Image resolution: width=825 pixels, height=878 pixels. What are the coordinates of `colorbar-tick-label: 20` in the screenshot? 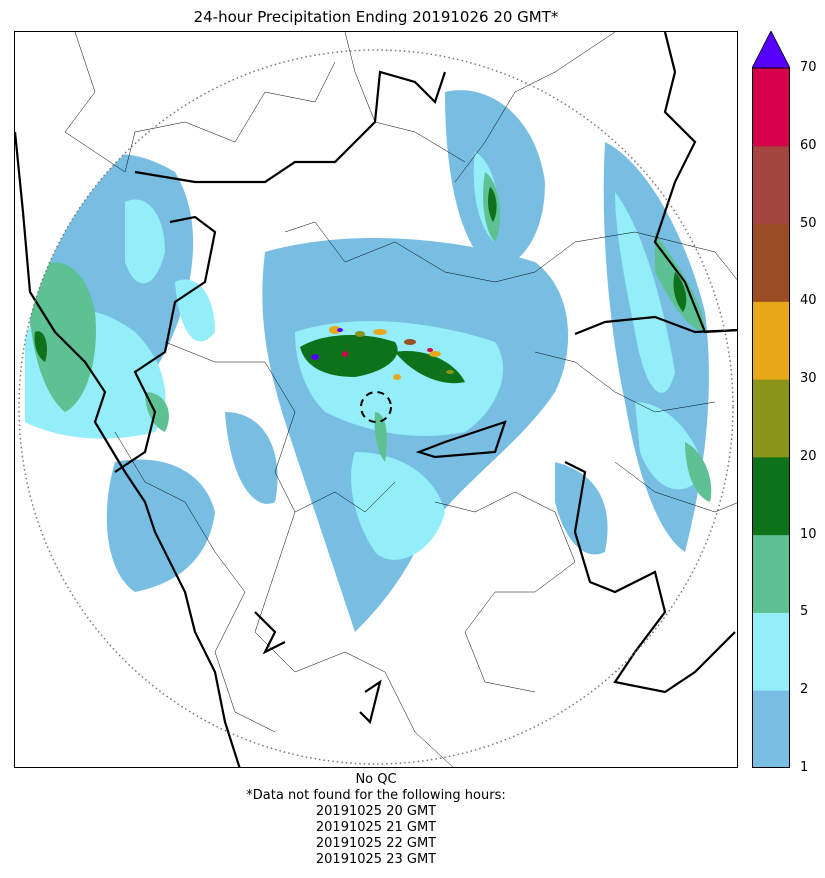 It's located at (808, 456).